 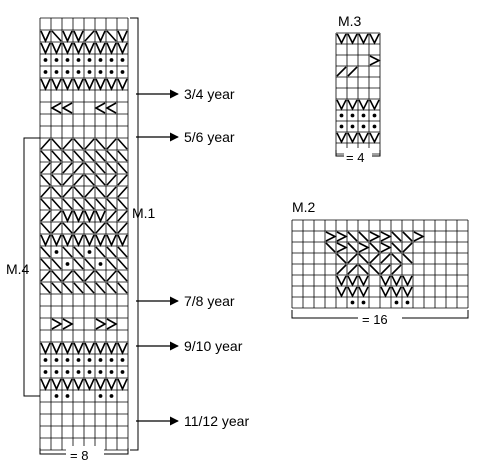 I want to click on m1-width-label: = 8, so click(x=79, y=455).